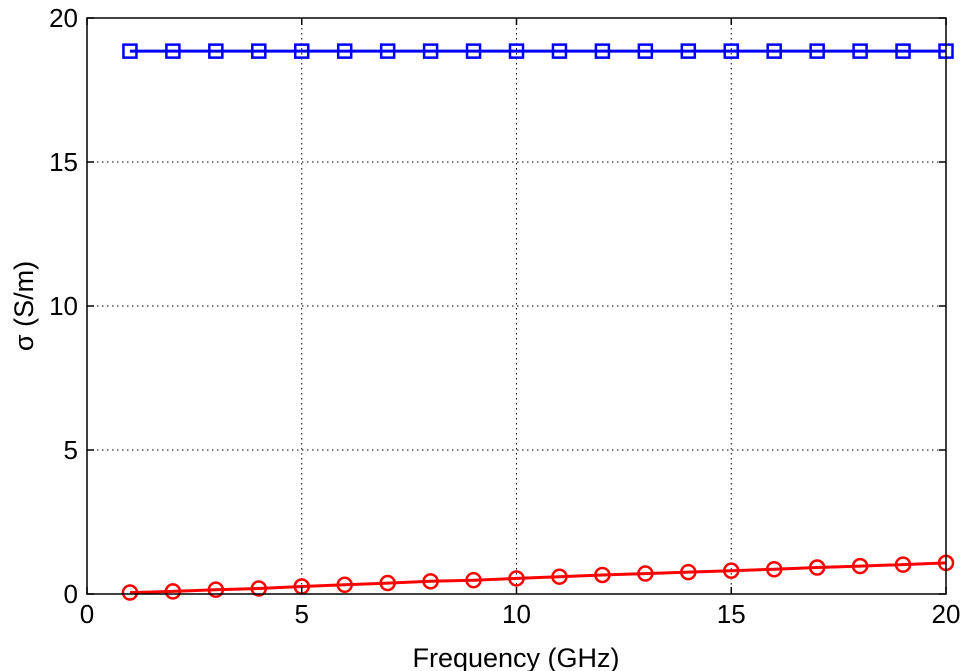 The width and height of the screenshot is (968, 671). I want to click on y-tick-label: 0, so click(71, 594).